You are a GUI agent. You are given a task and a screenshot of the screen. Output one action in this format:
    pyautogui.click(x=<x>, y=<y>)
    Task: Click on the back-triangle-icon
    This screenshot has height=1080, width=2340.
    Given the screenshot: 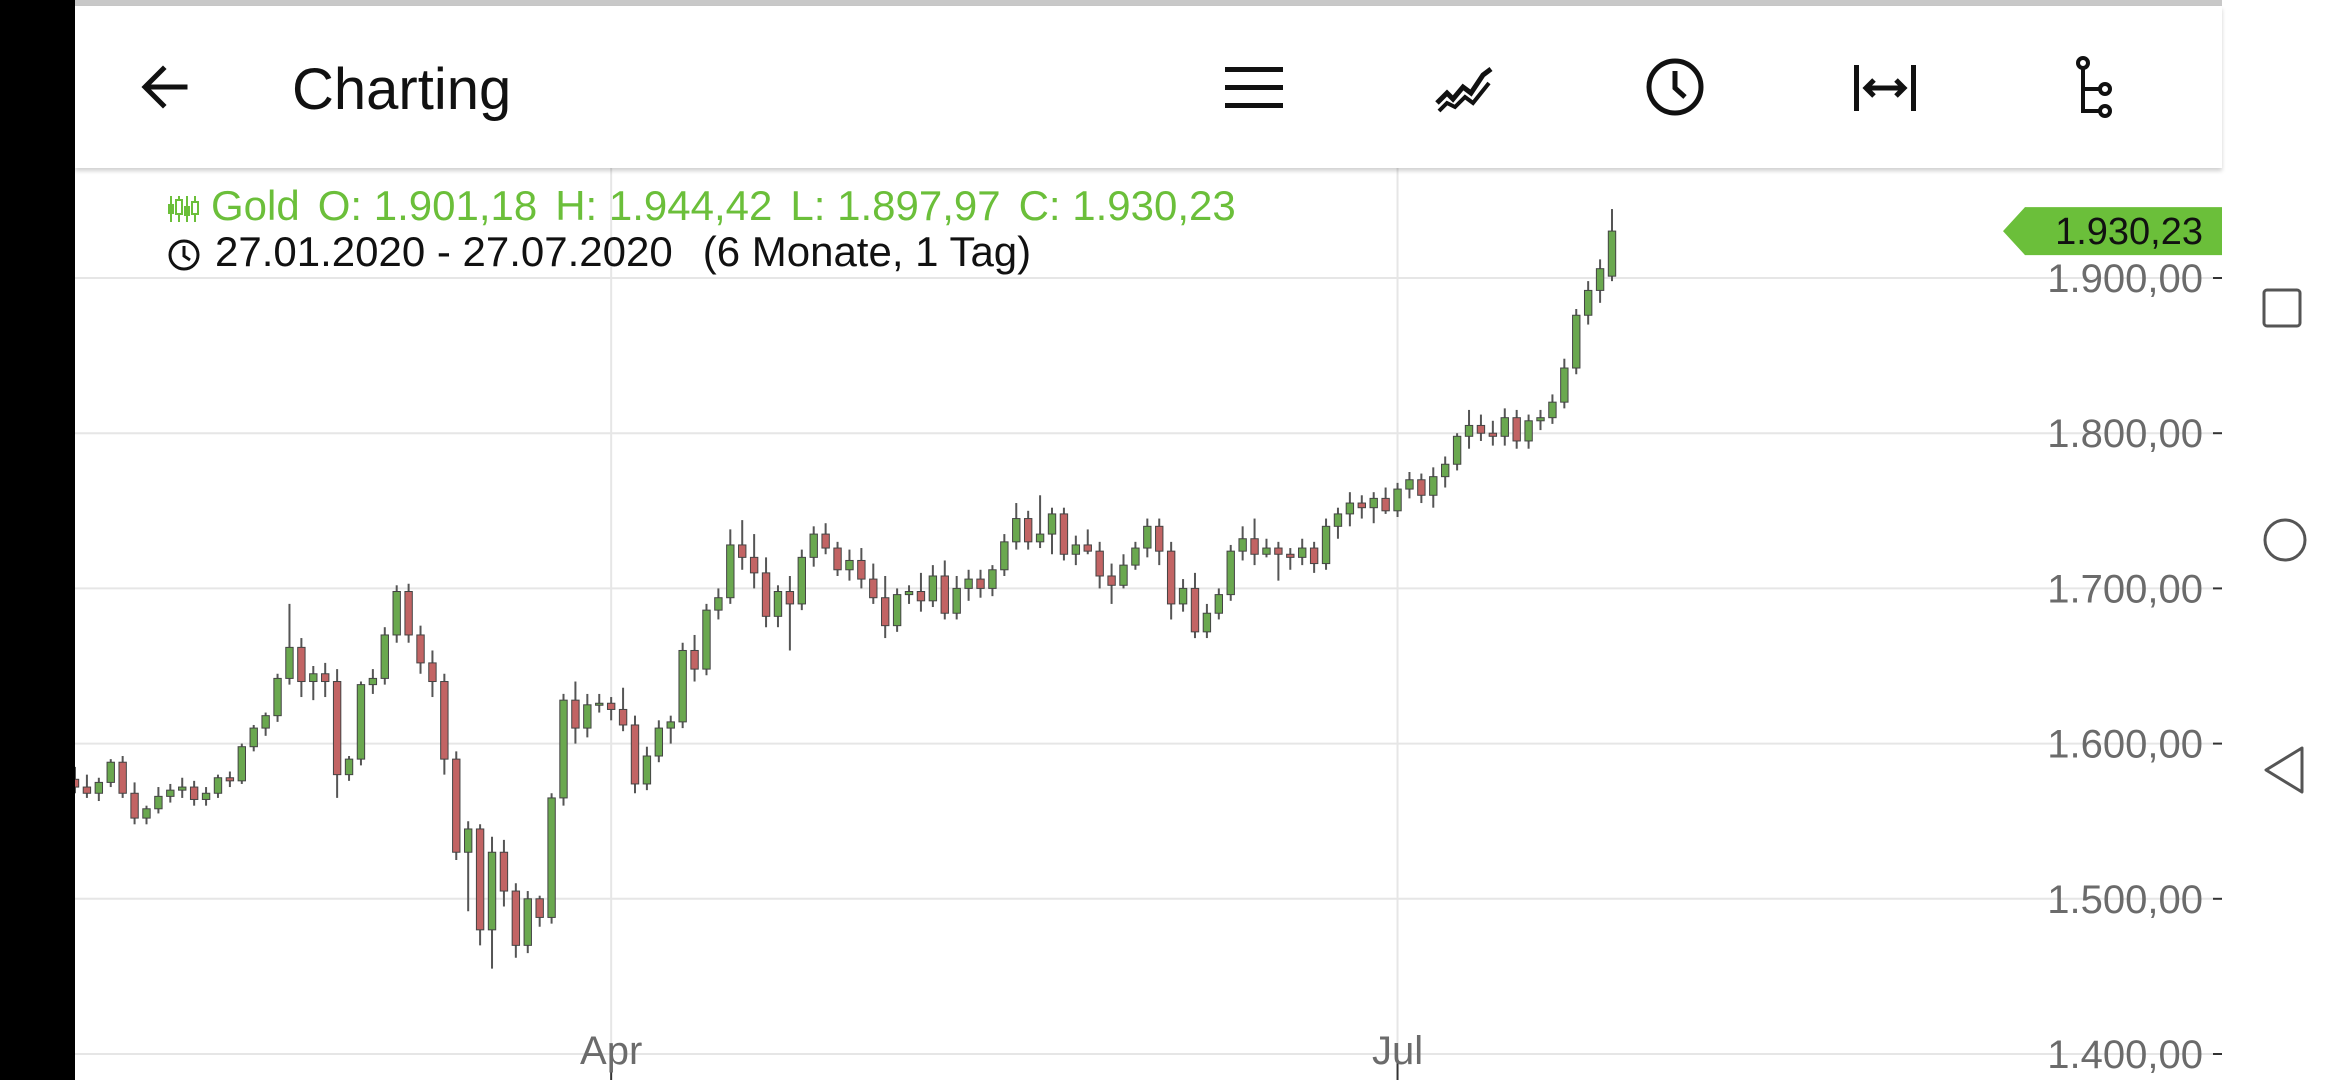 What is the action you would take?
    pyautogui.click(x=2284, y=770)
    